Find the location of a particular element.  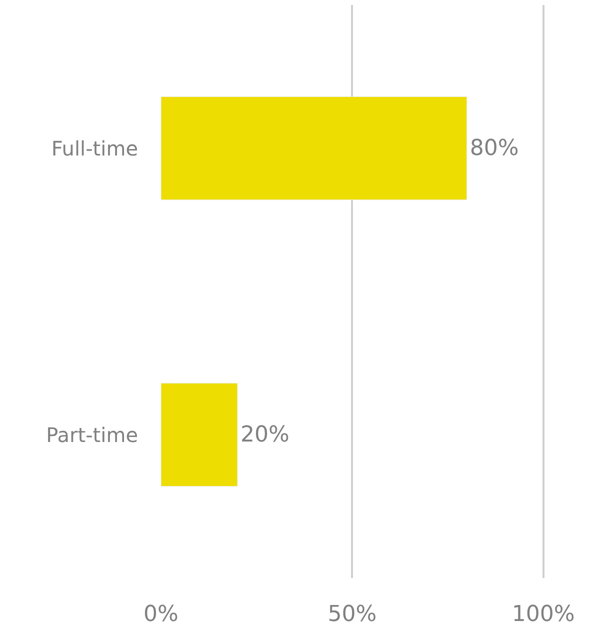

x-tick-label: 50% is located at coordinates (352, 614).